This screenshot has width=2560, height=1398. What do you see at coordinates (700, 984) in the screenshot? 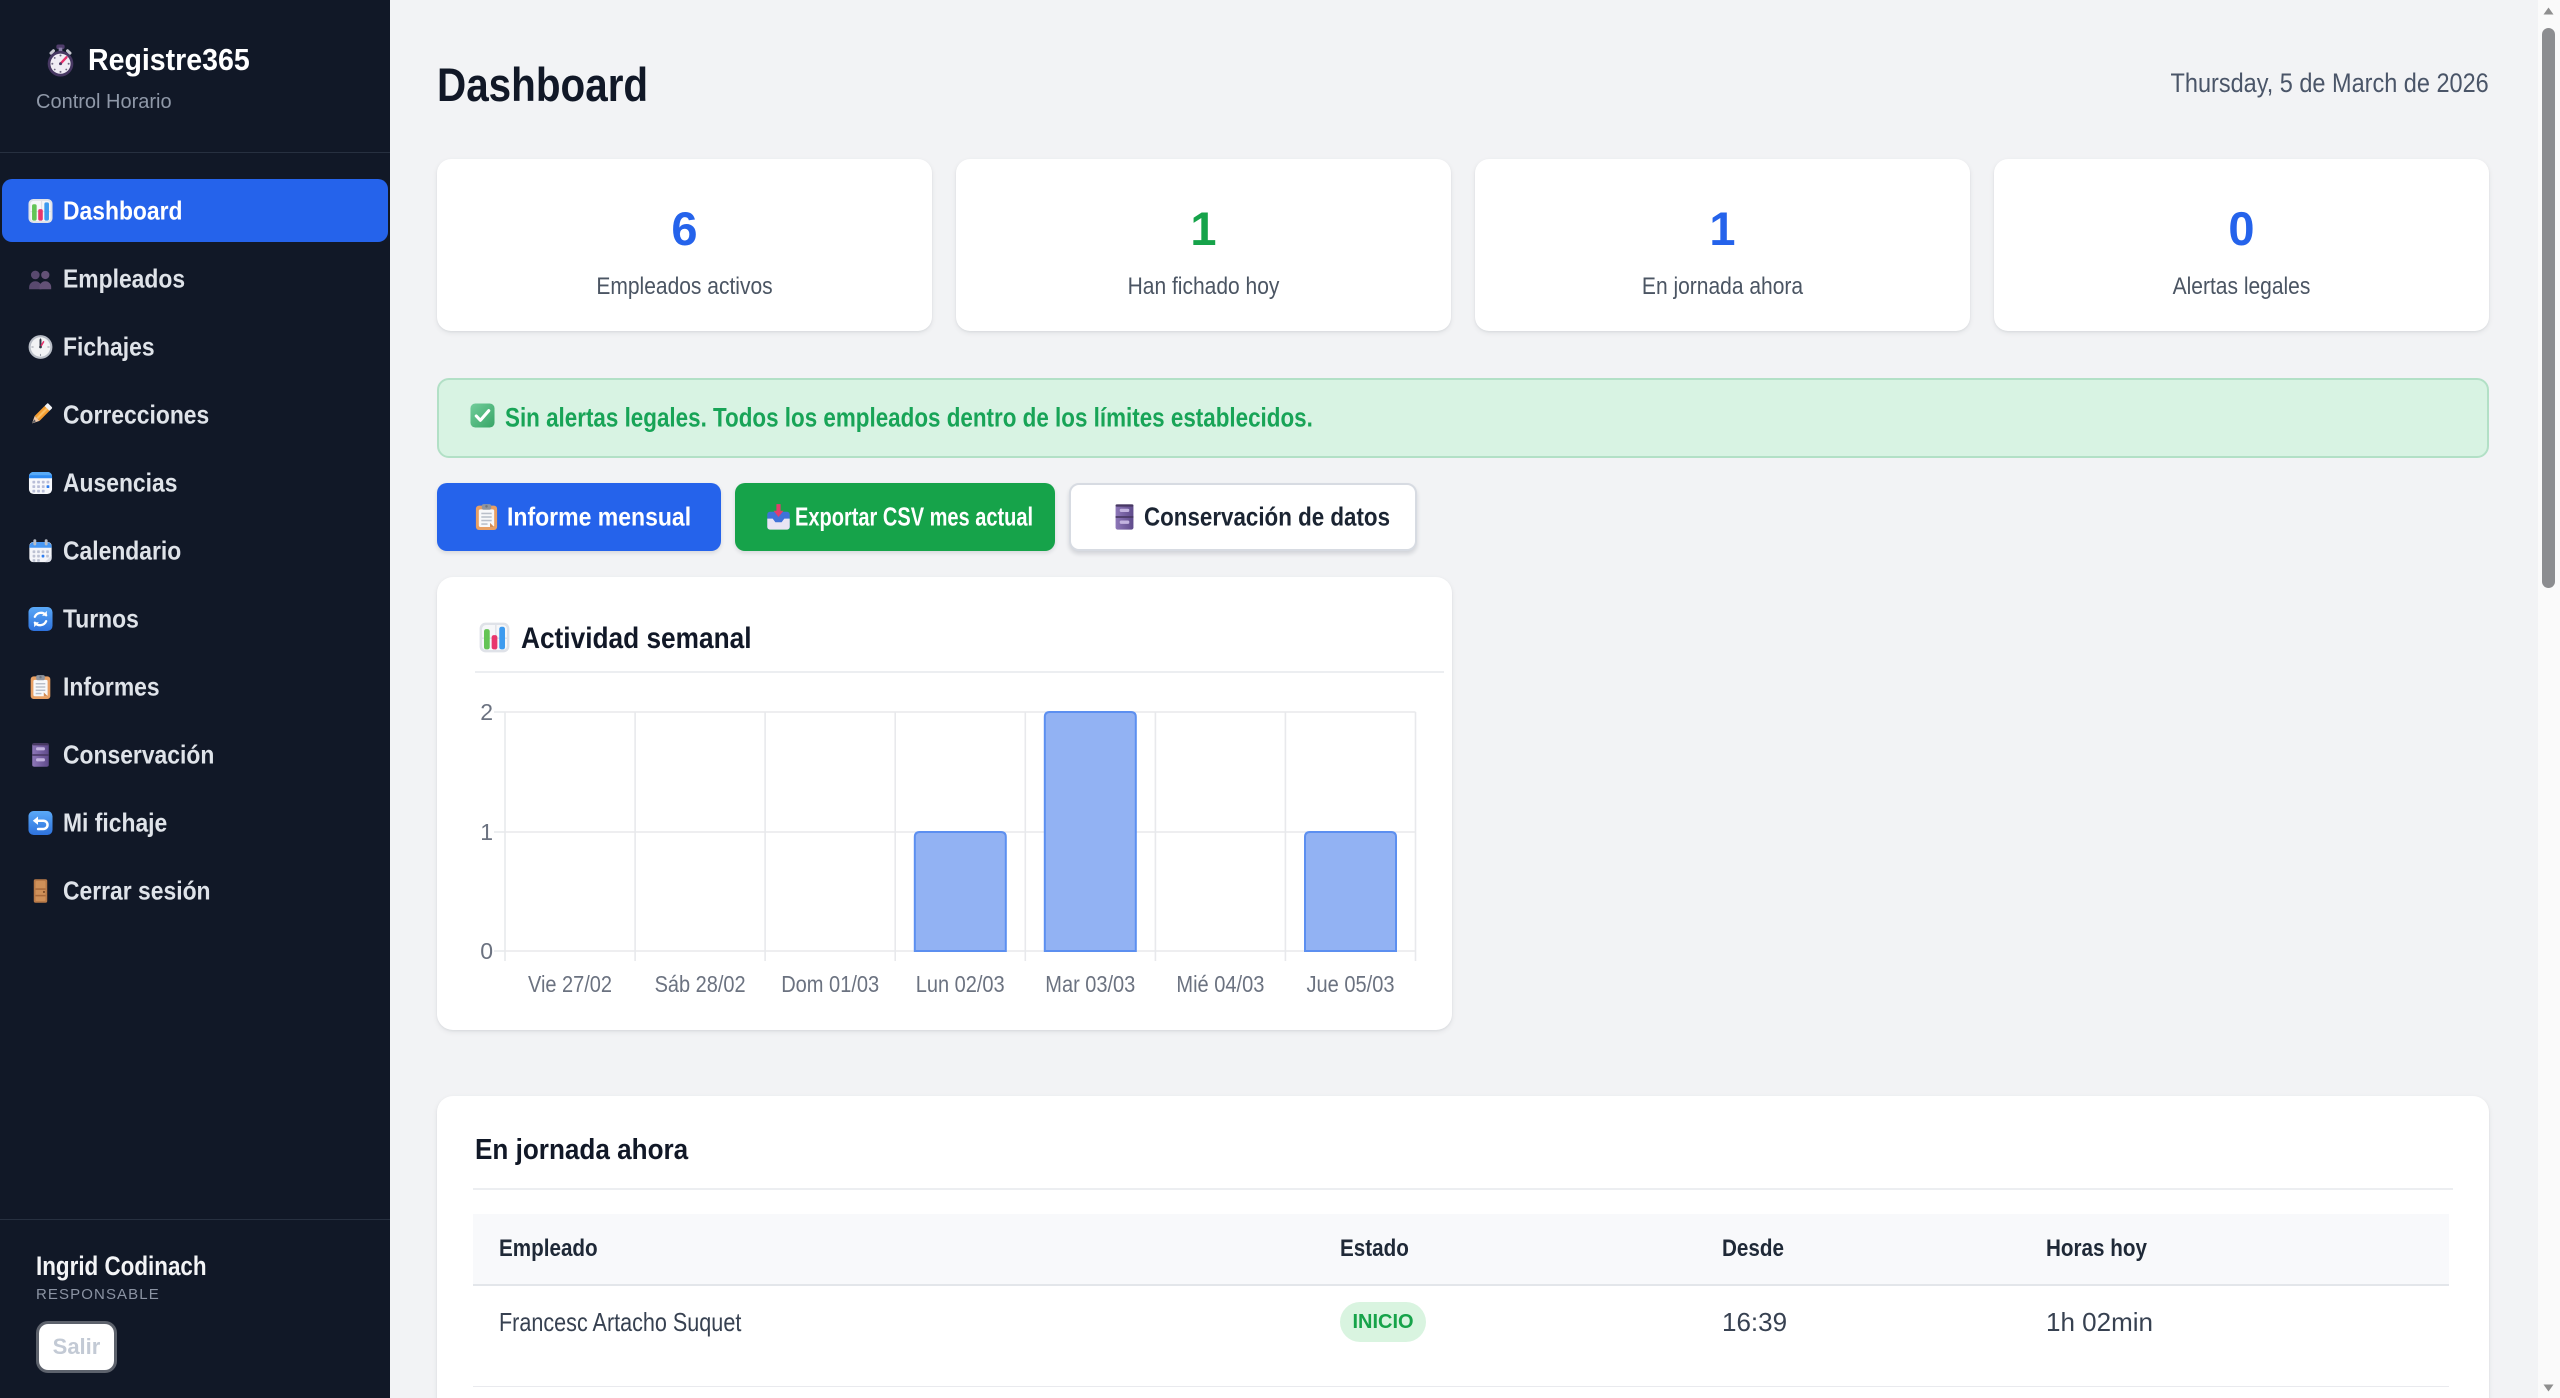
I see `svg-text: Sáb 28/02` at bounding box center [700, 984].